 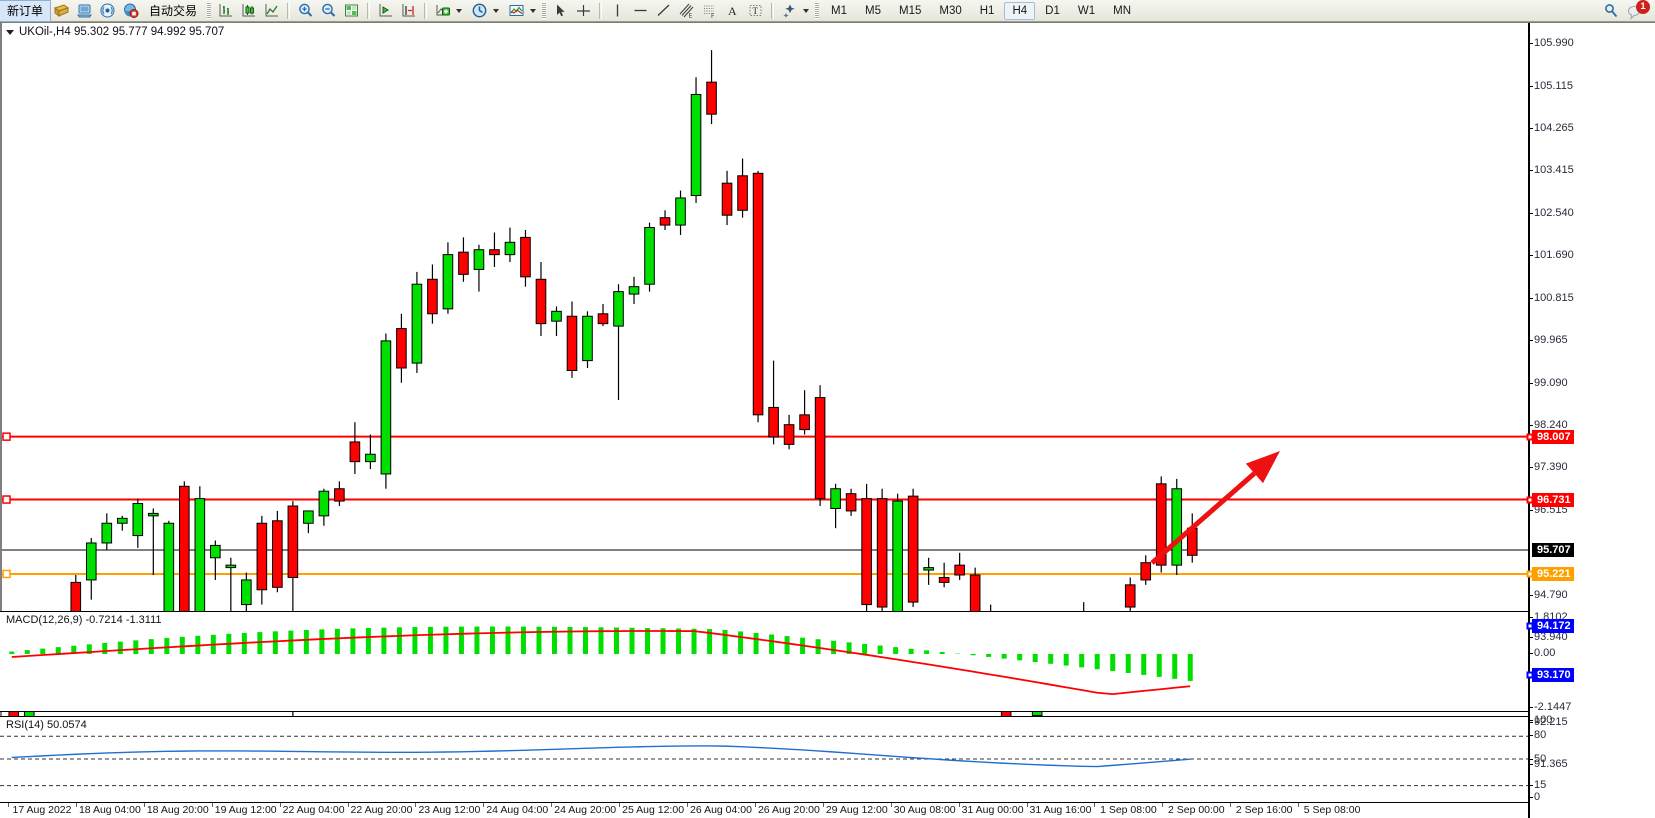 I want to click on wallet-icon, so click(x=61, y=11).